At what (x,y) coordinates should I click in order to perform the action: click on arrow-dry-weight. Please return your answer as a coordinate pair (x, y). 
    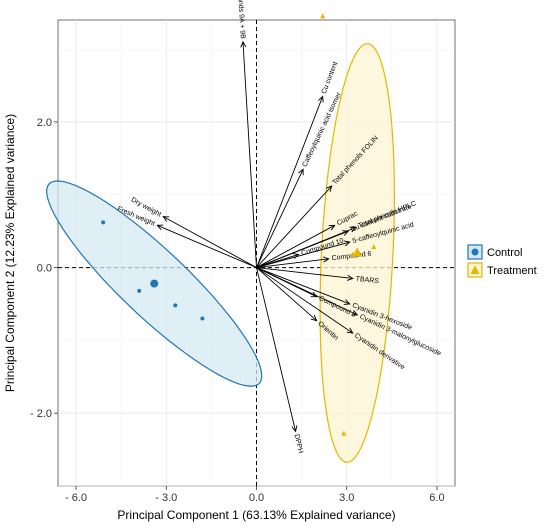
    Looking at the image, I should click on (210, 242).